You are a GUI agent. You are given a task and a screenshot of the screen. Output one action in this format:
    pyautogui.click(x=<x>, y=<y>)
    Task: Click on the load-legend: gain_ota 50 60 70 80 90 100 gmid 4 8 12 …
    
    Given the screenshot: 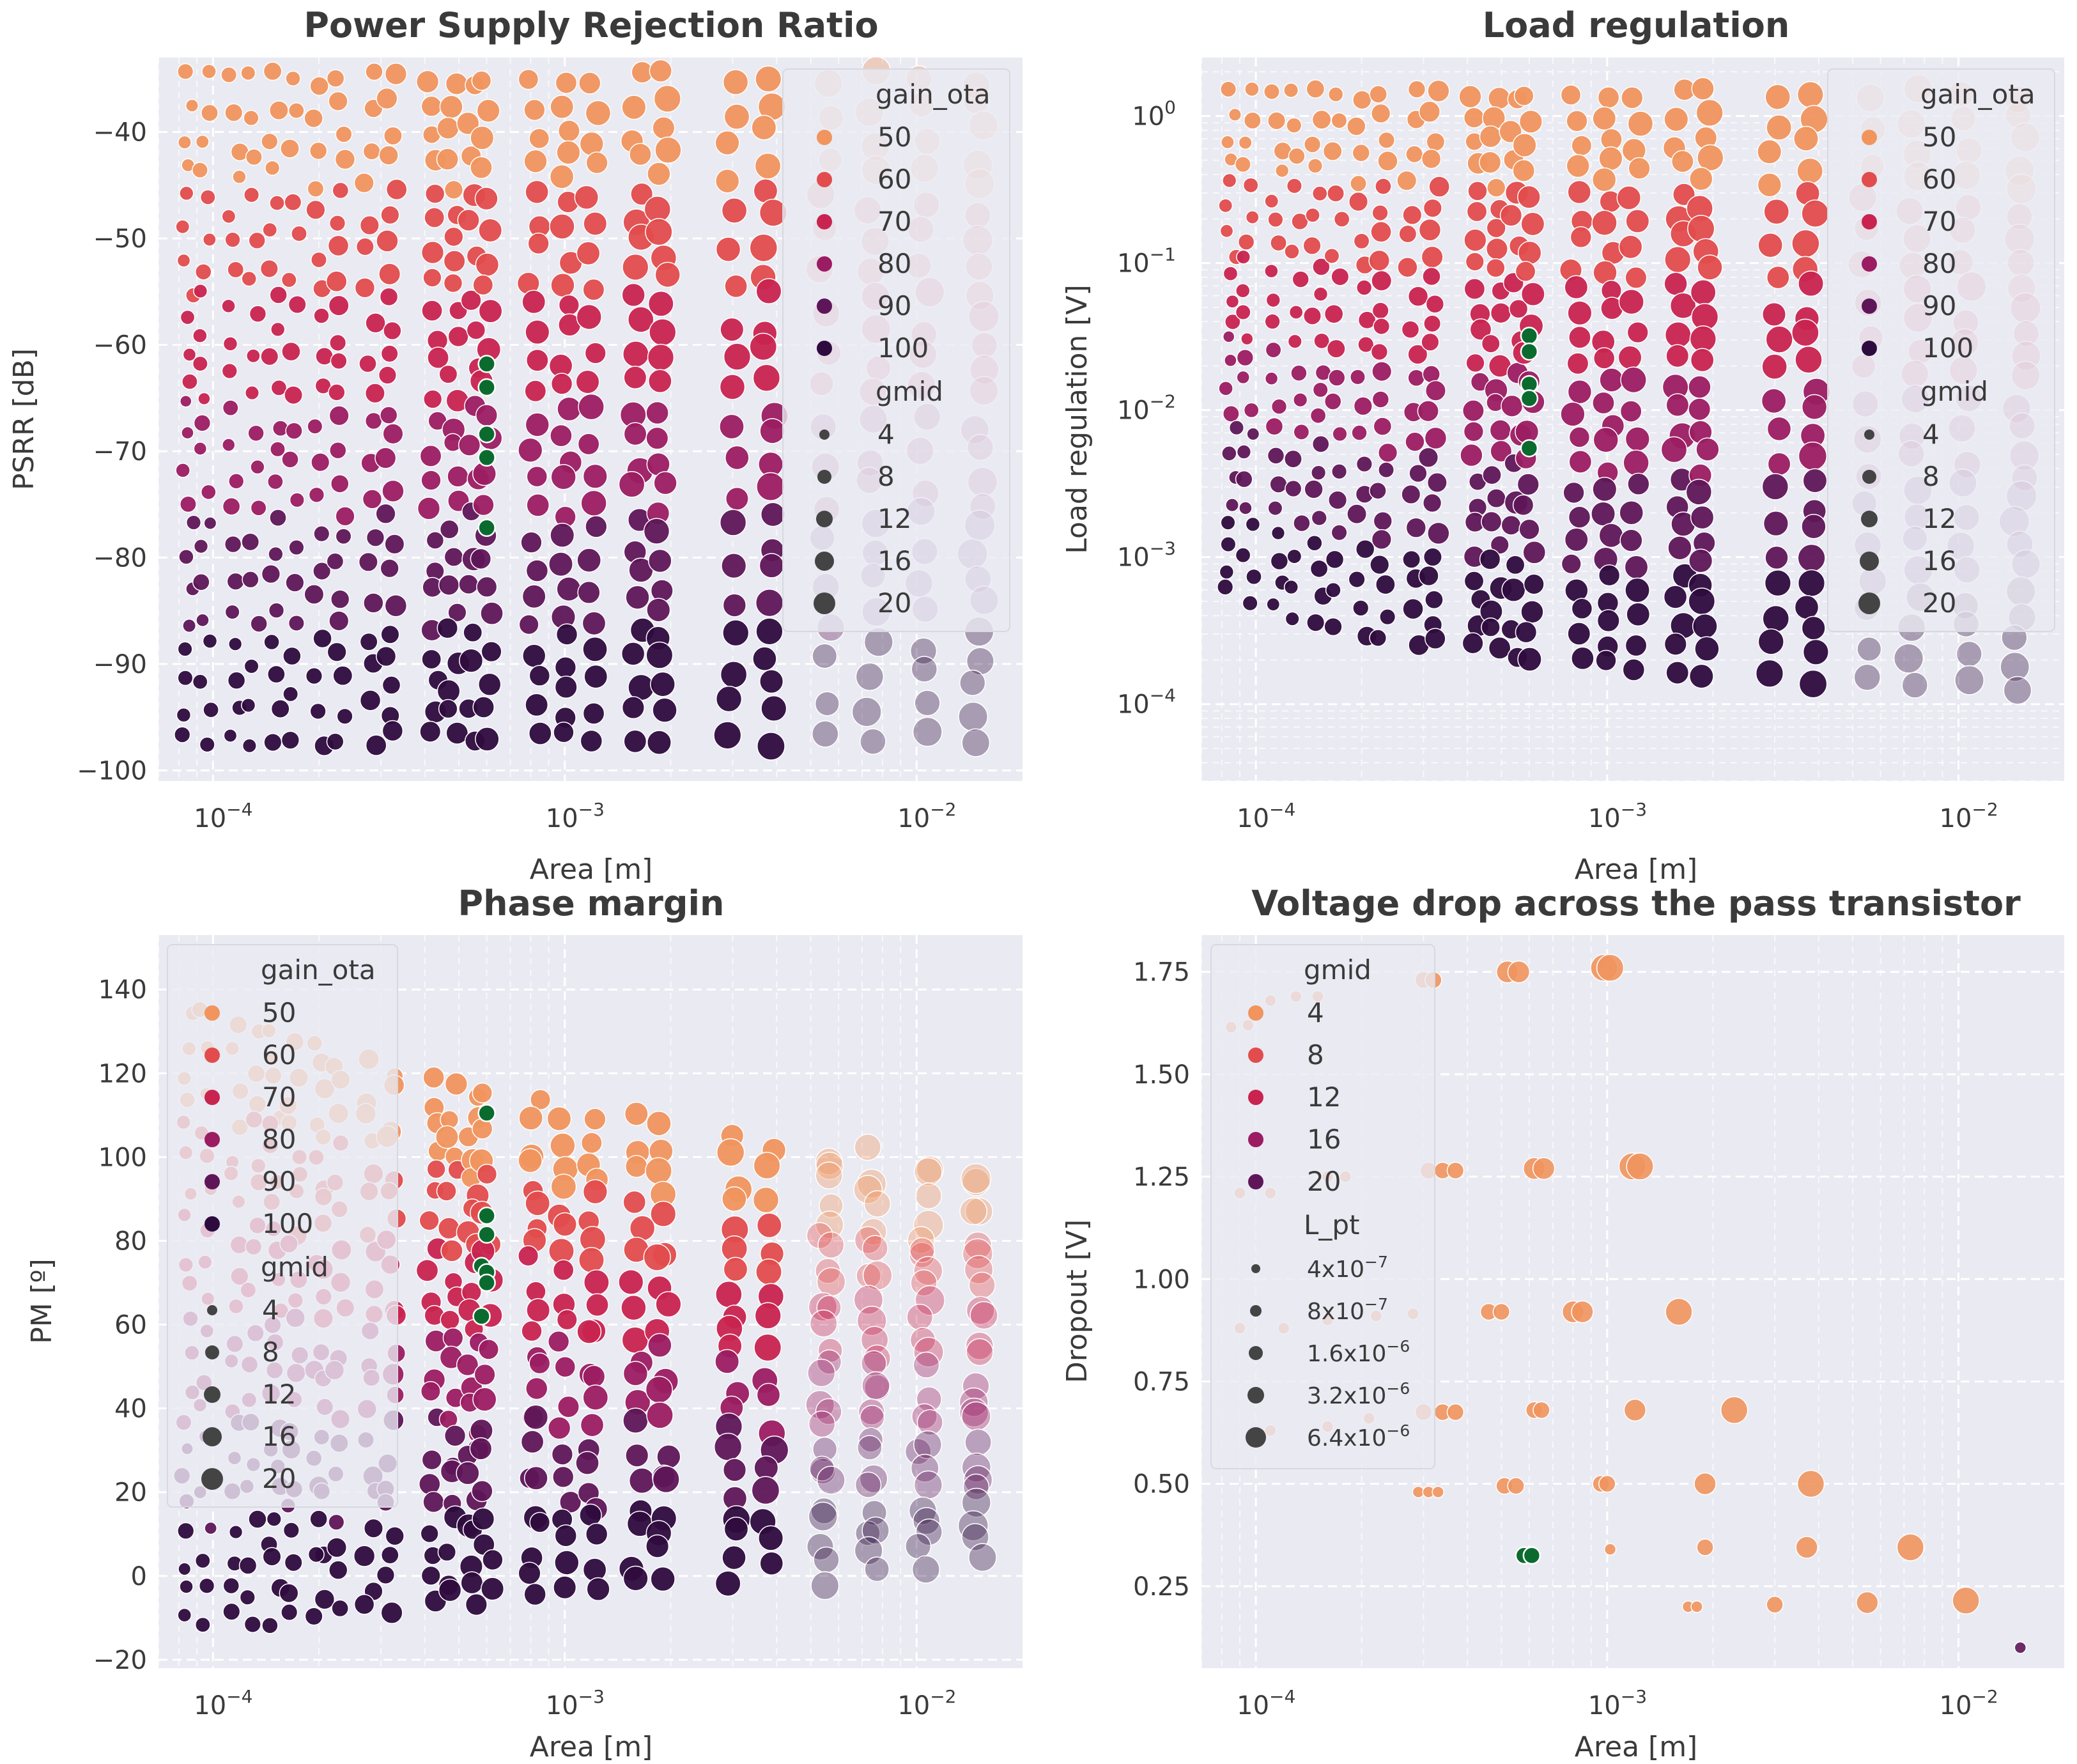 What is the action you would take?
    pyautogui.click(x=1941, y=350)
    